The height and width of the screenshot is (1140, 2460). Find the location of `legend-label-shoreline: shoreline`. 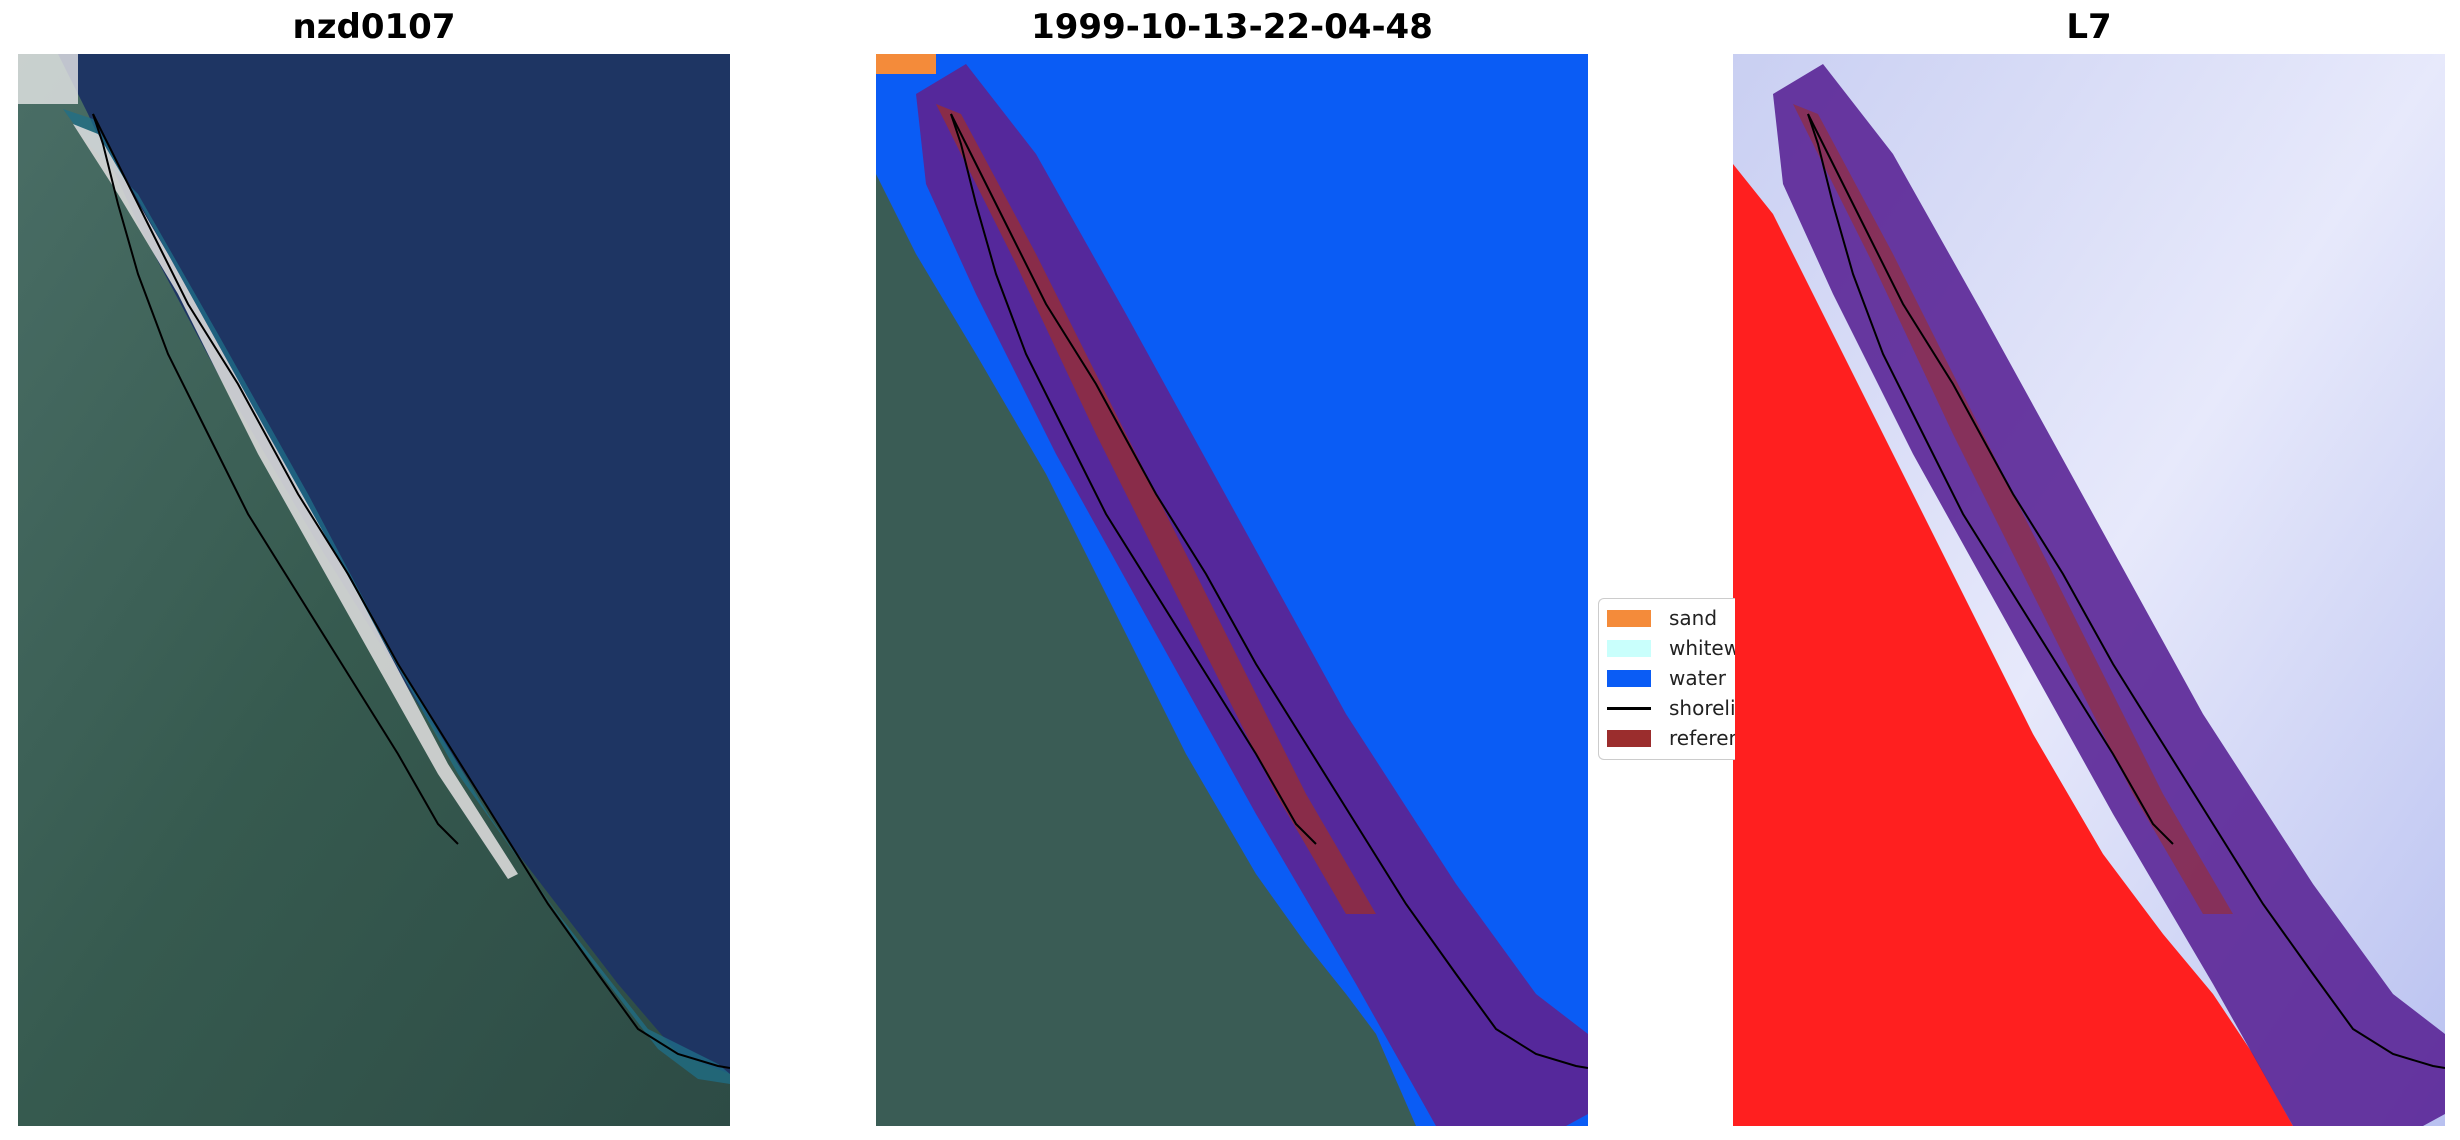

legend-label-shoreline: shoreline is located at coordinates (1702, 708).